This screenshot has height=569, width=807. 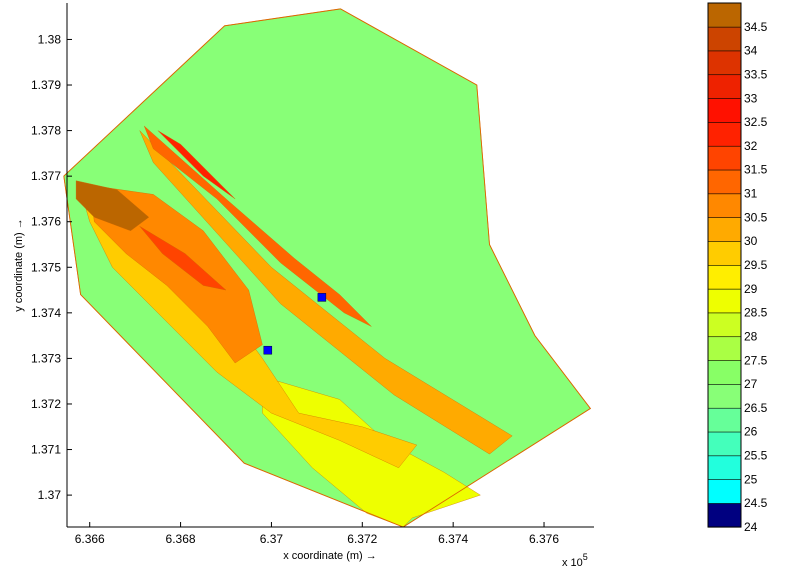 I want to click on colorbar-tick-label: 27, so click(x=751, y=384).